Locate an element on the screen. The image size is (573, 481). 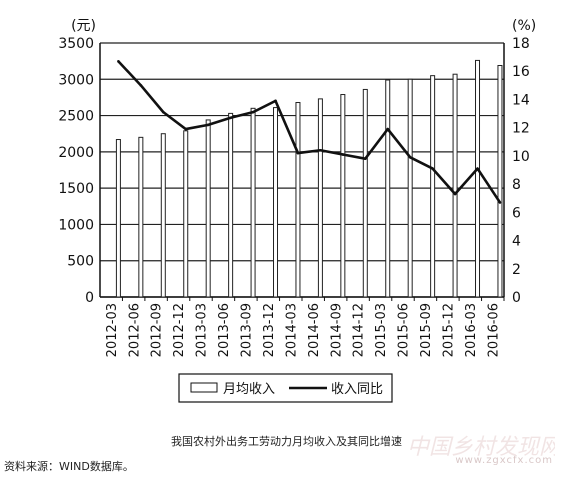
watermark-title: 中国乡村发现网 is located at coordinates (481, 447).